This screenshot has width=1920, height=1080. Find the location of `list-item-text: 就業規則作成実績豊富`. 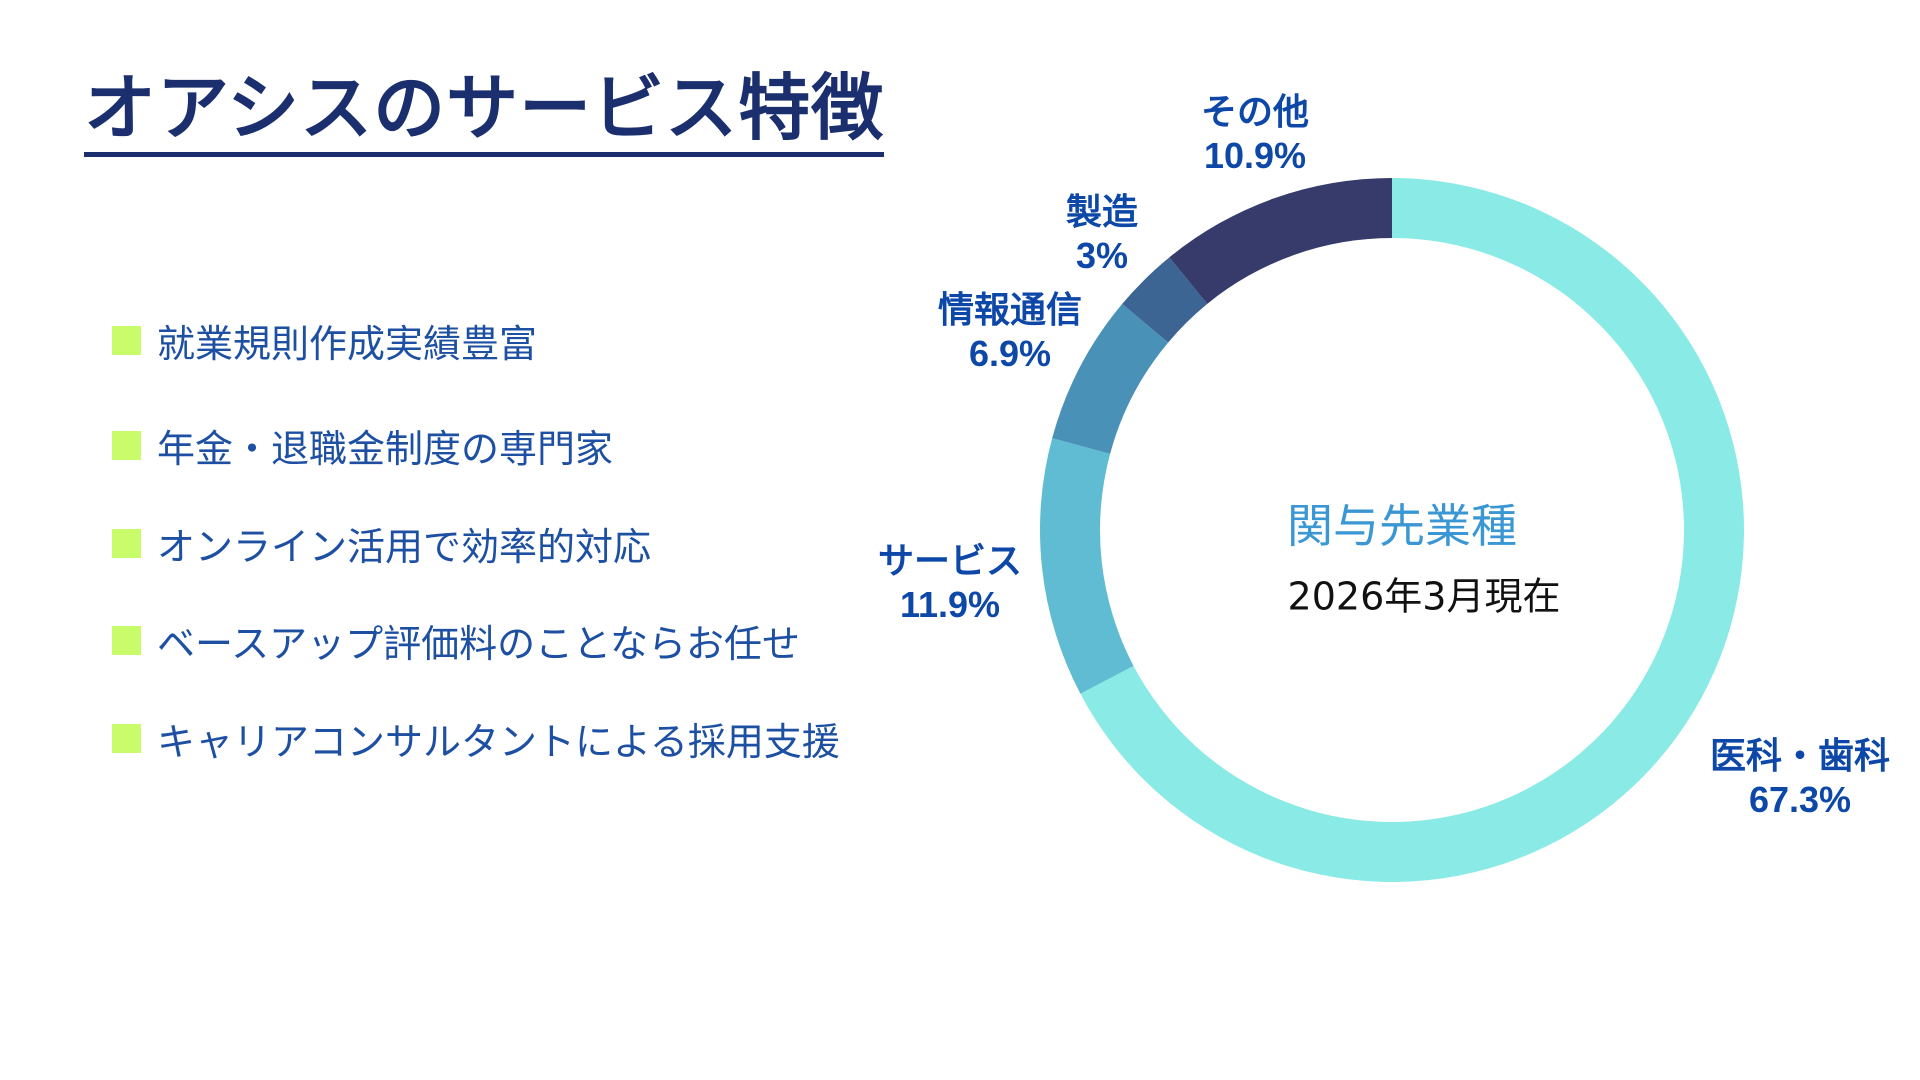

list-item-text: 就業規則作成実績豊富 is located at coordinates (347, 344).